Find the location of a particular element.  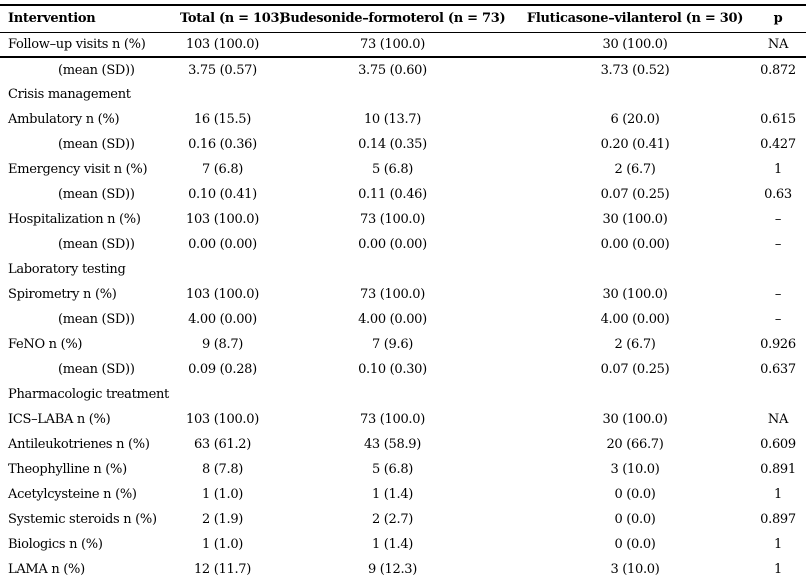

col-header-p: p is located at coordinates (778, 18).